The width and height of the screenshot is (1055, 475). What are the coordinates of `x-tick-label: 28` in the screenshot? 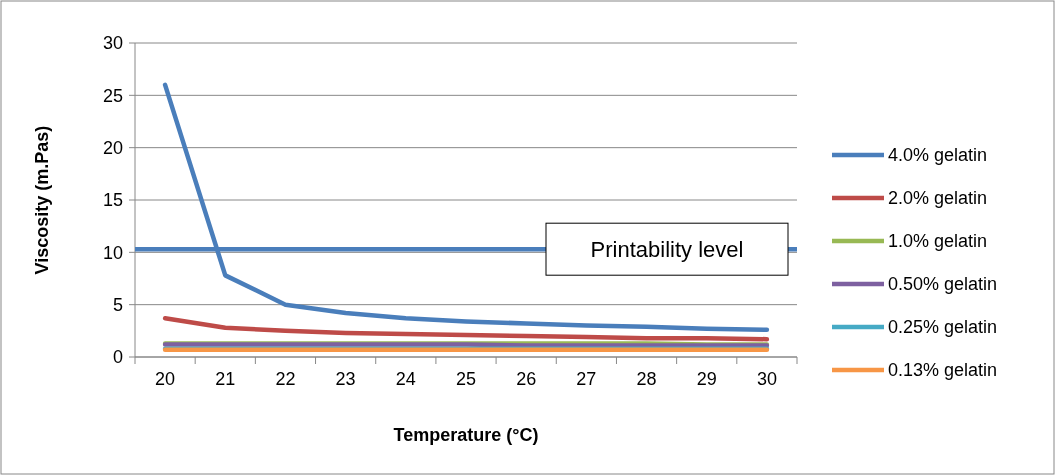 It's located at (646, 379).